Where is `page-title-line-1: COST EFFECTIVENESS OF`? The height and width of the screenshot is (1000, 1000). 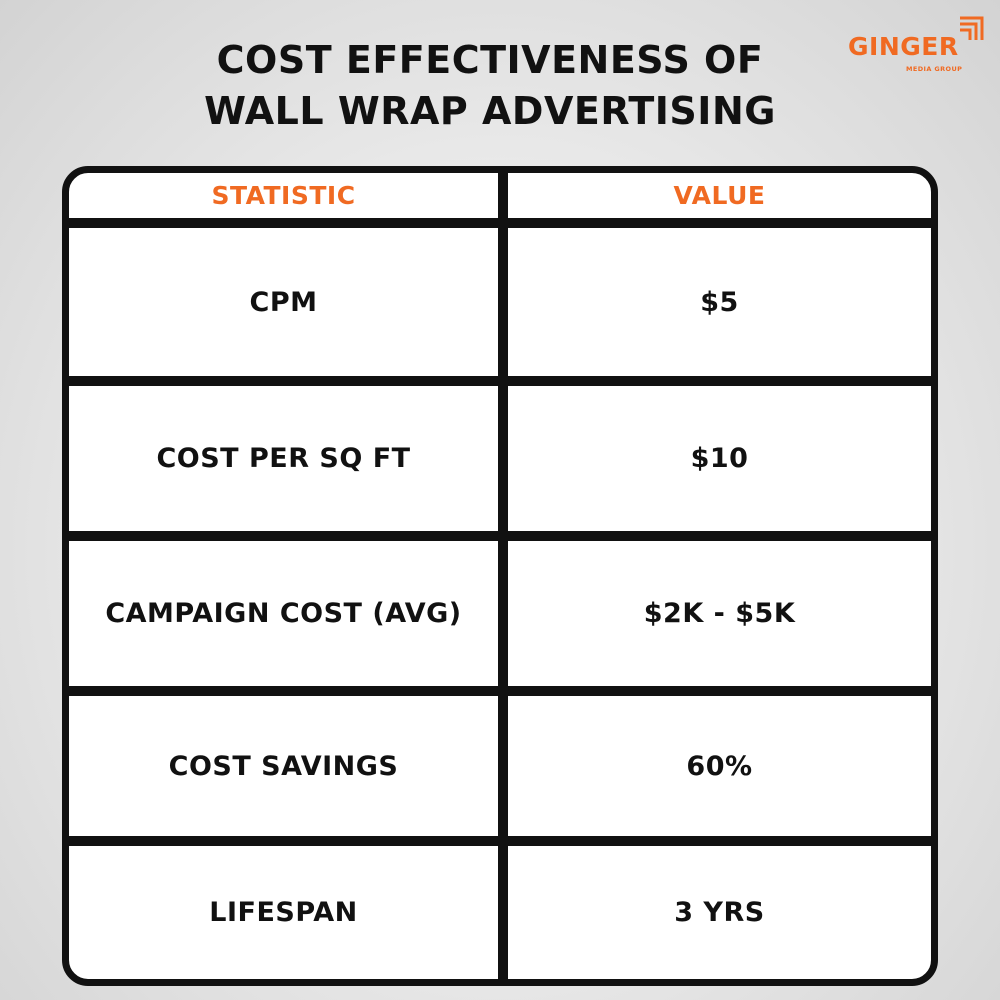
page-title-line-1: COST EFFECTIVENESS OF is located at coordinates (490, 60).